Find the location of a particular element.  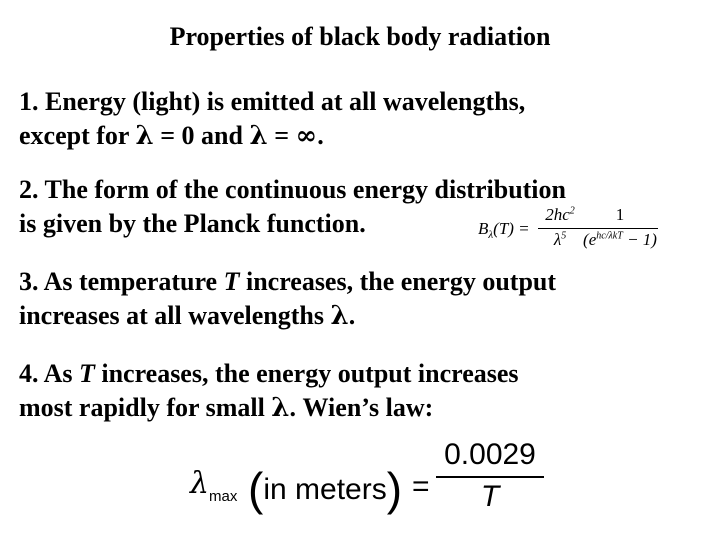

planck-lambda-sub: λ is located at coordinates (491, 235).